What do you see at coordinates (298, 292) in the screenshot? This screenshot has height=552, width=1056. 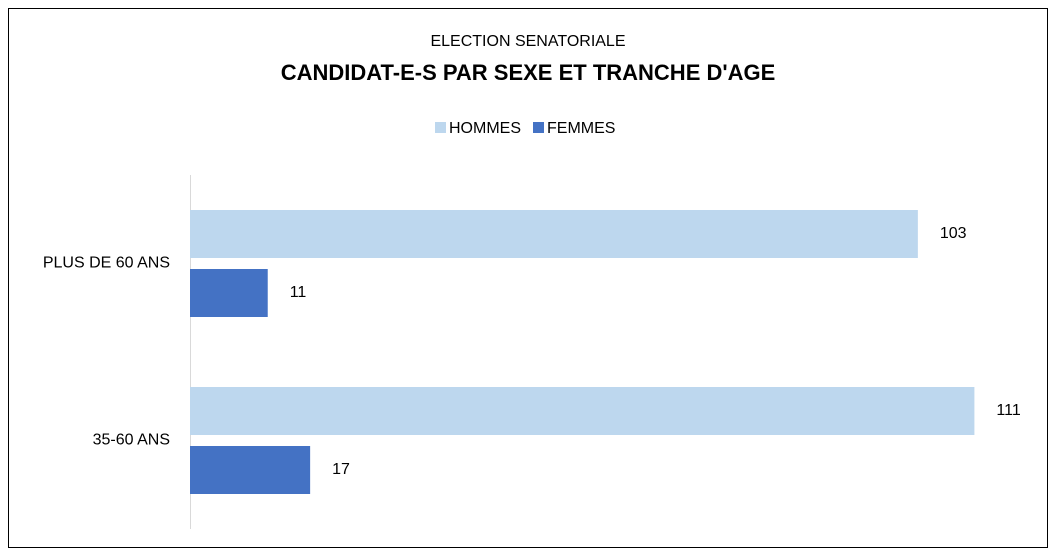 I see `data-label: 11` at bounding box center [298, 292].